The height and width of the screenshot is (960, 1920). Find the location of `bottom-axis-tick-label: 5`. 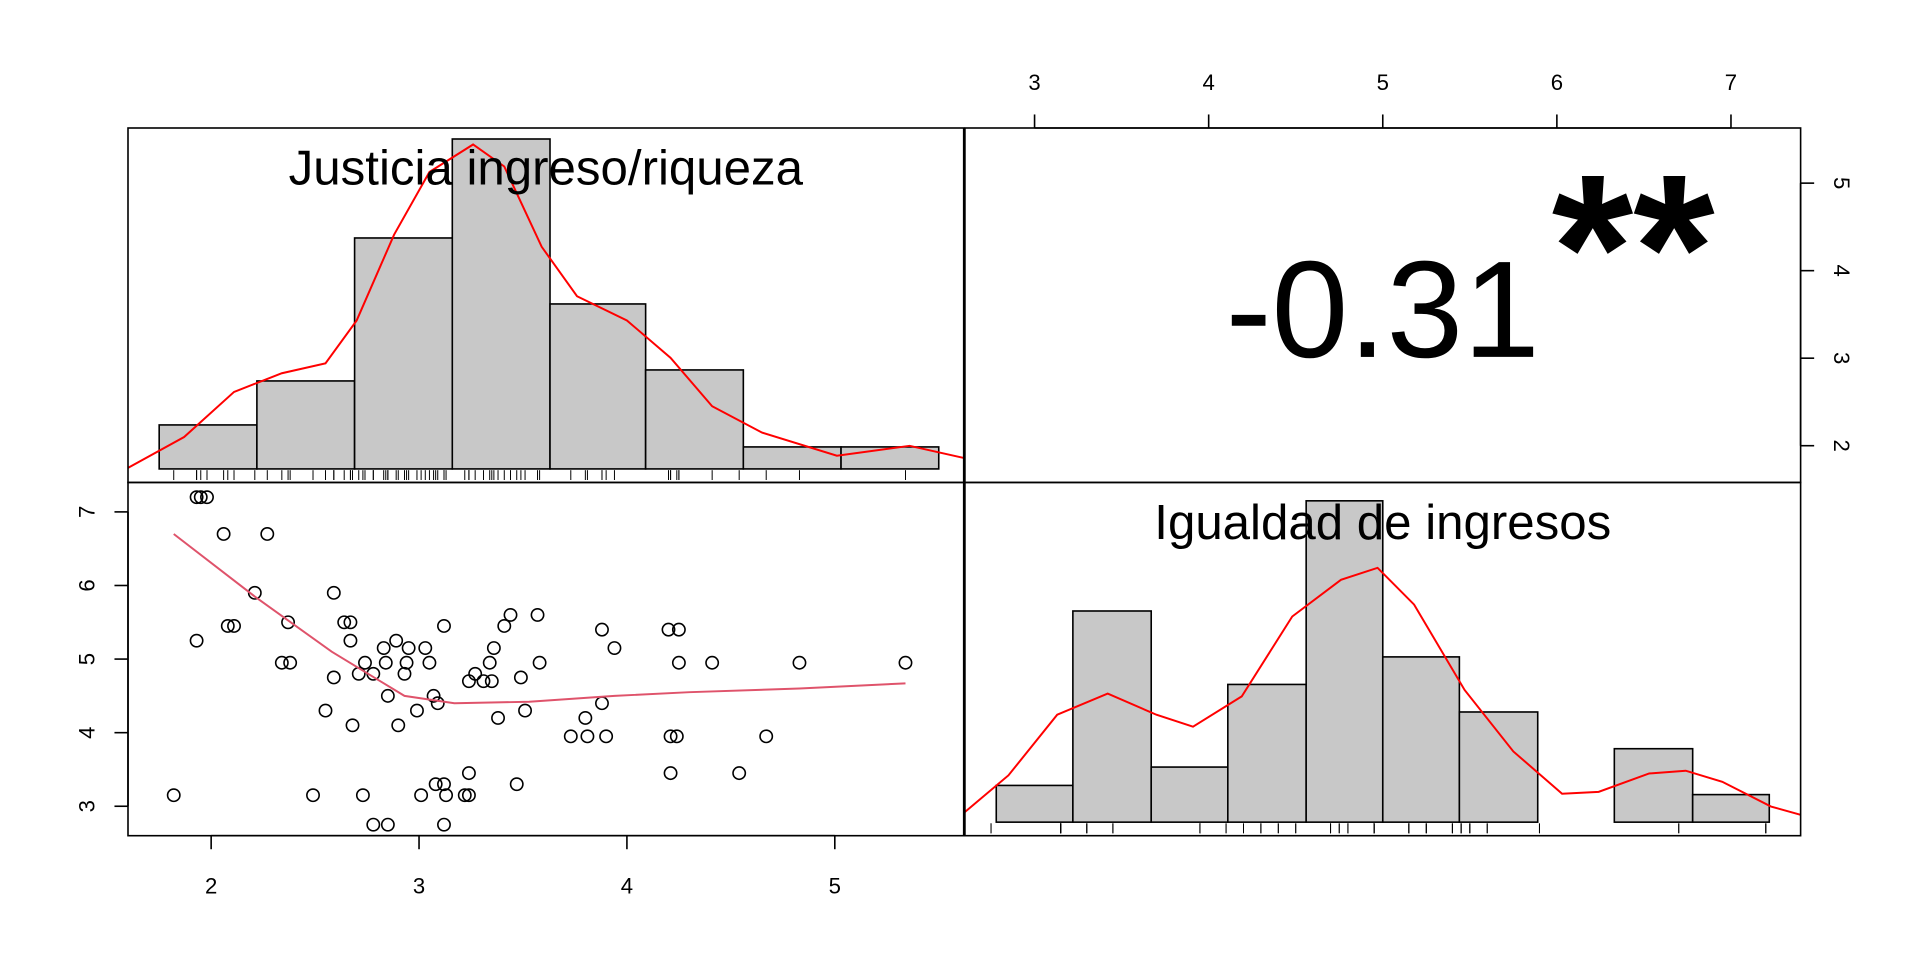

bottom-axis-tick-label: 5 is located at coordinates (835, 886).